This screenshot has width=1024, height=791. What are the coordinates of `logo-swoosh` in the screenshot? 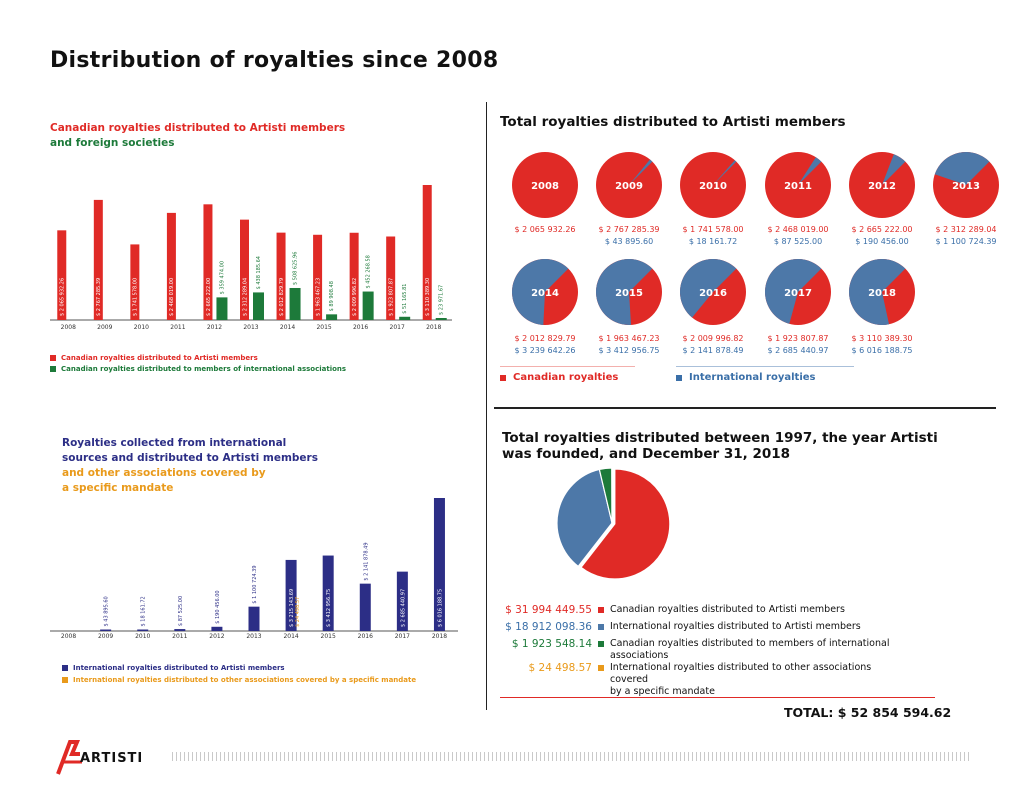 It's located at (68, 757).